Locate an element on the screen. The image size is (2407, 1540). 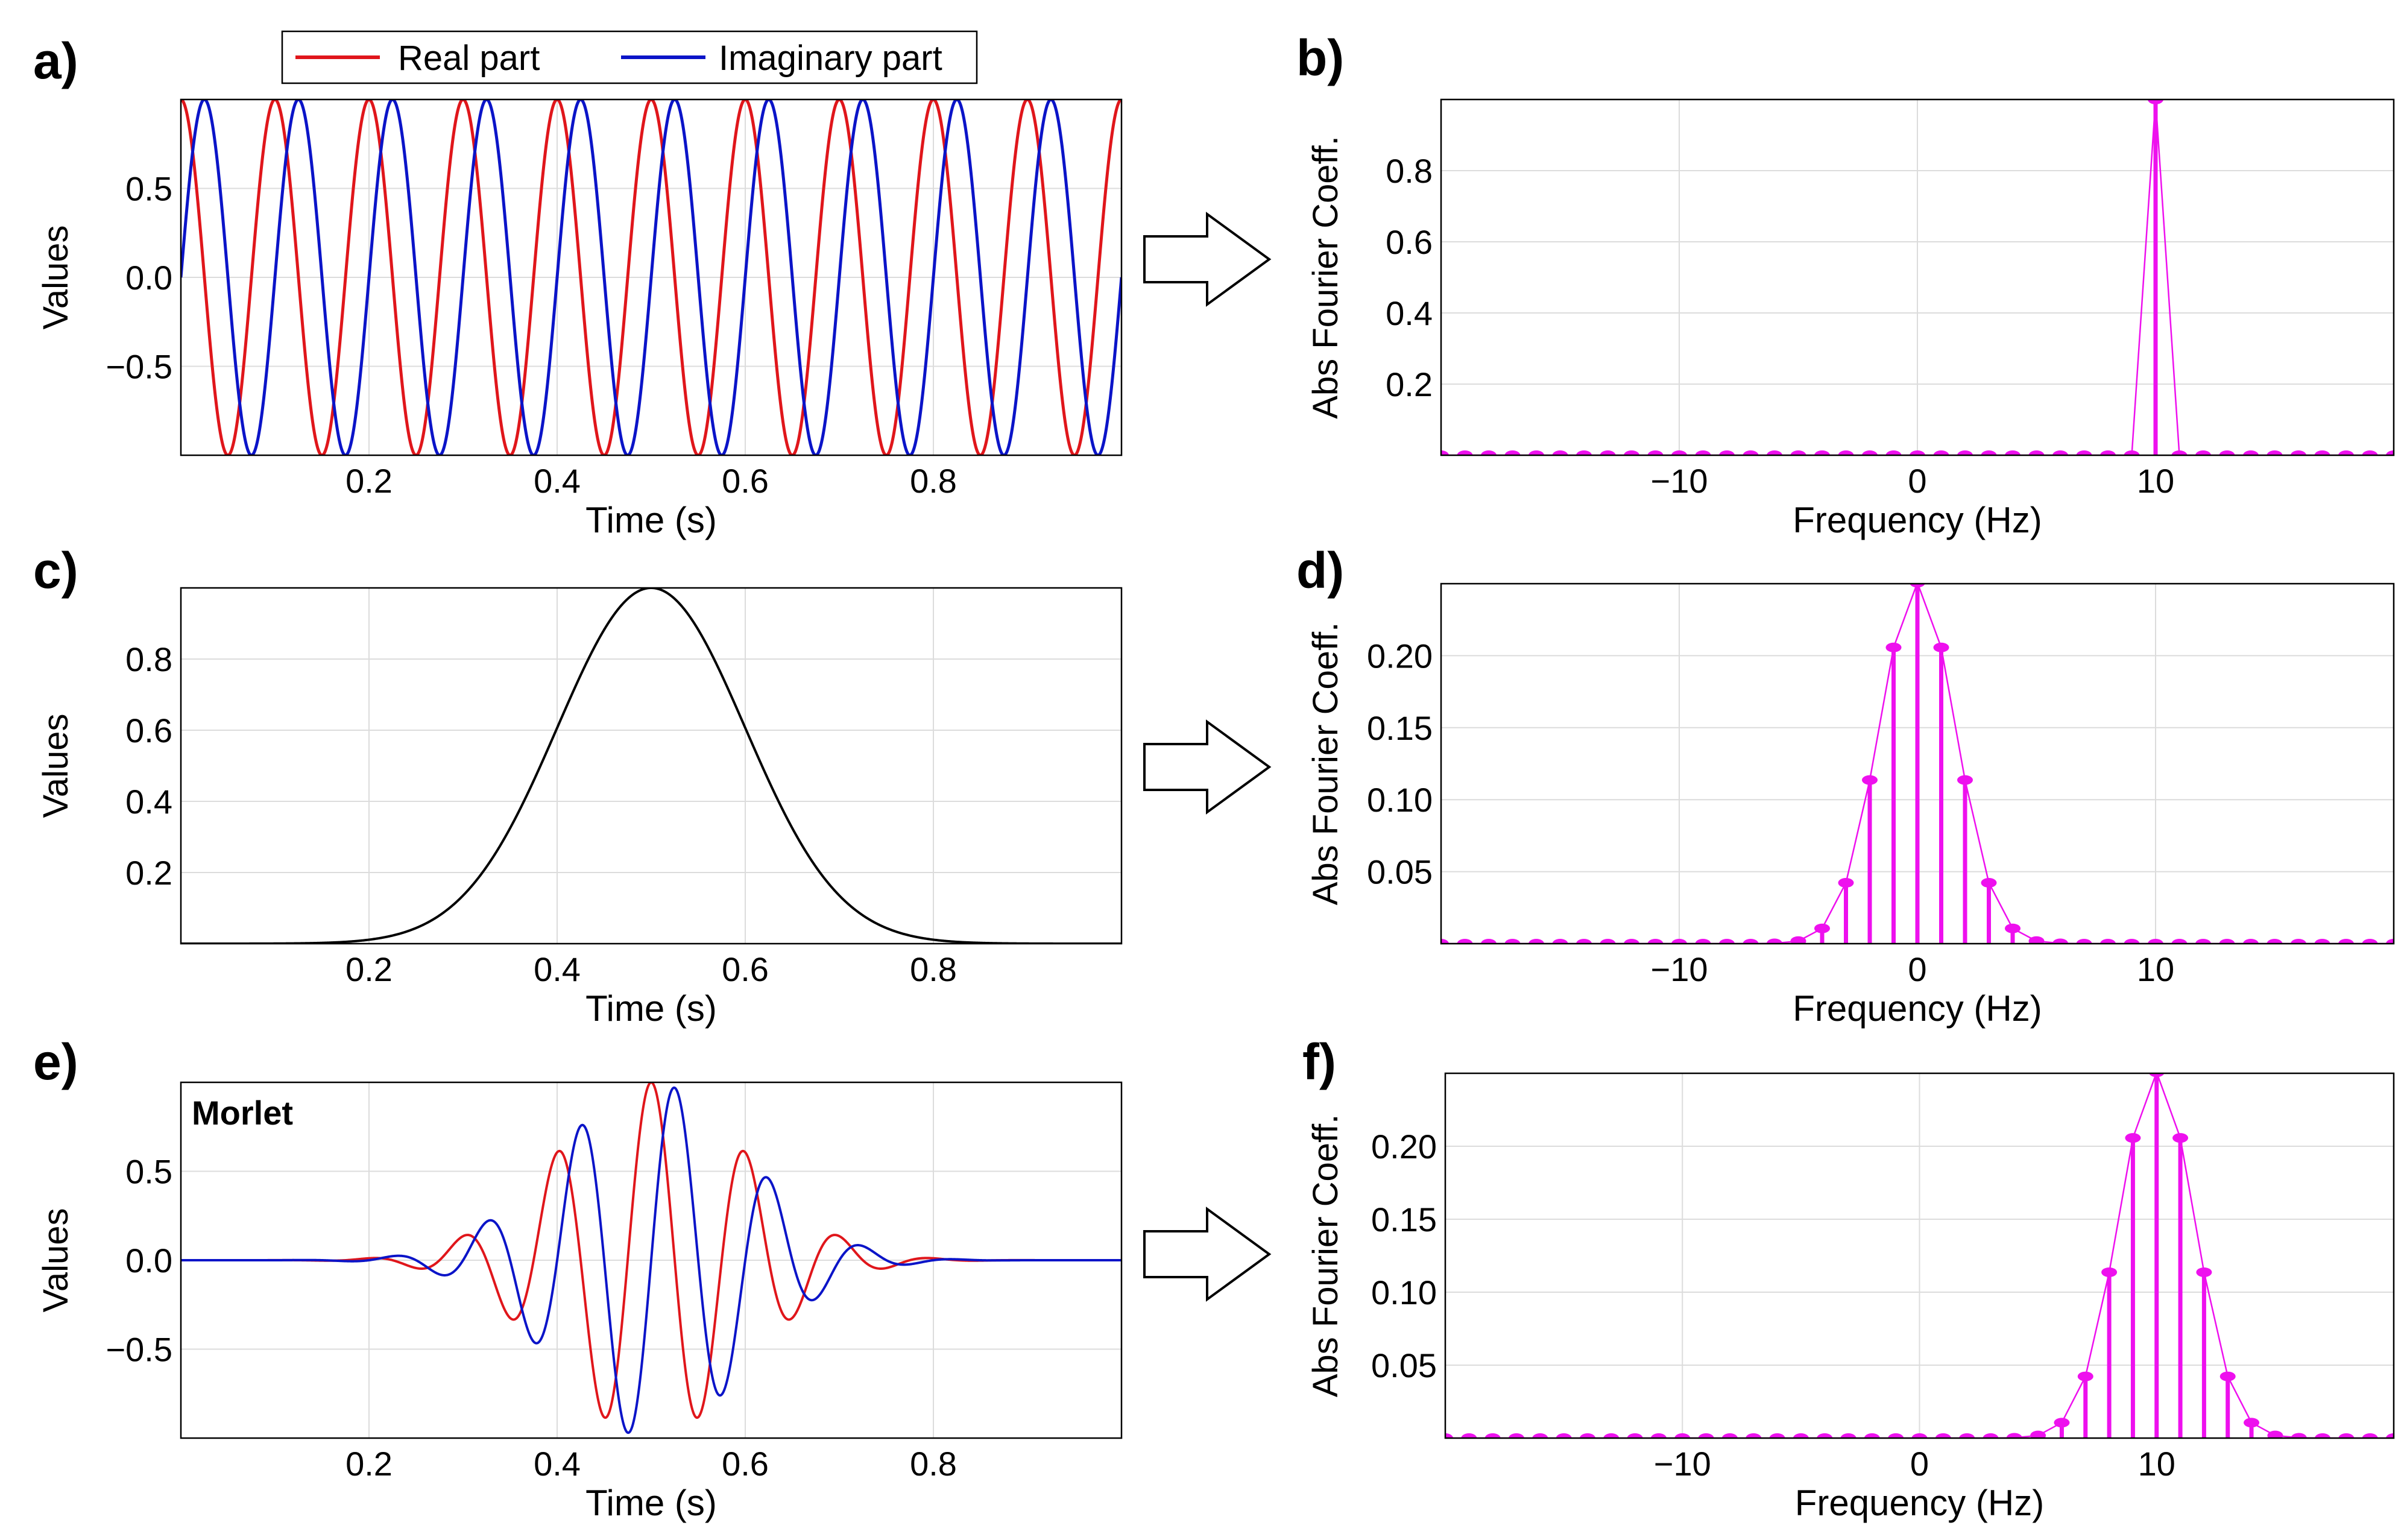
series-e-imag is located at coordinates (651, 1260).